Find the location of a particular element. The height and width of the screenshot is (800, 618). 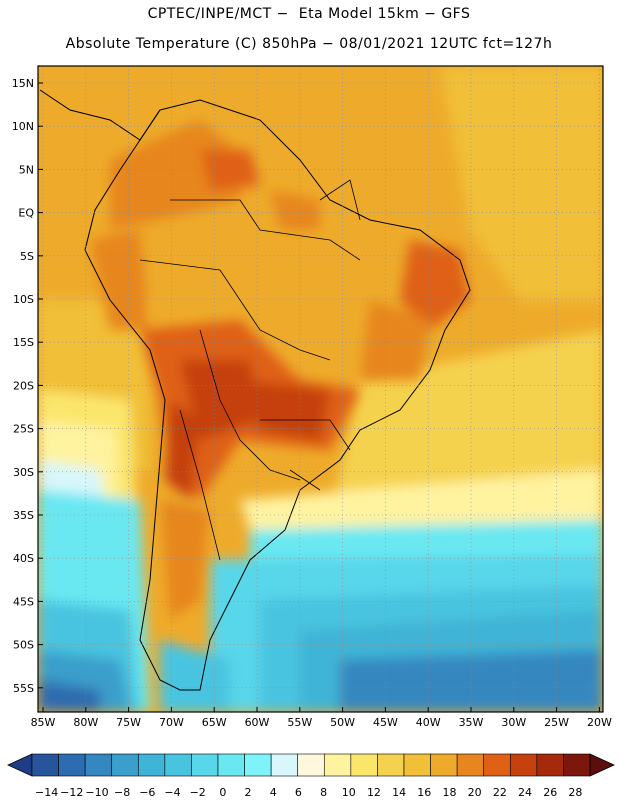

colorbar-label: −8 is located at coordinates (122, 792).